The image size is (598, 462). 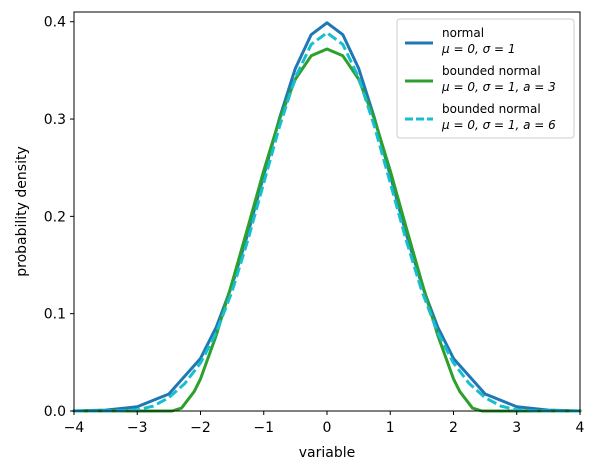 What do you see at coordinates (491, 71) in the screenshot?
I see `legend-label-2: bounded normal` at bounding box center [491, 71].